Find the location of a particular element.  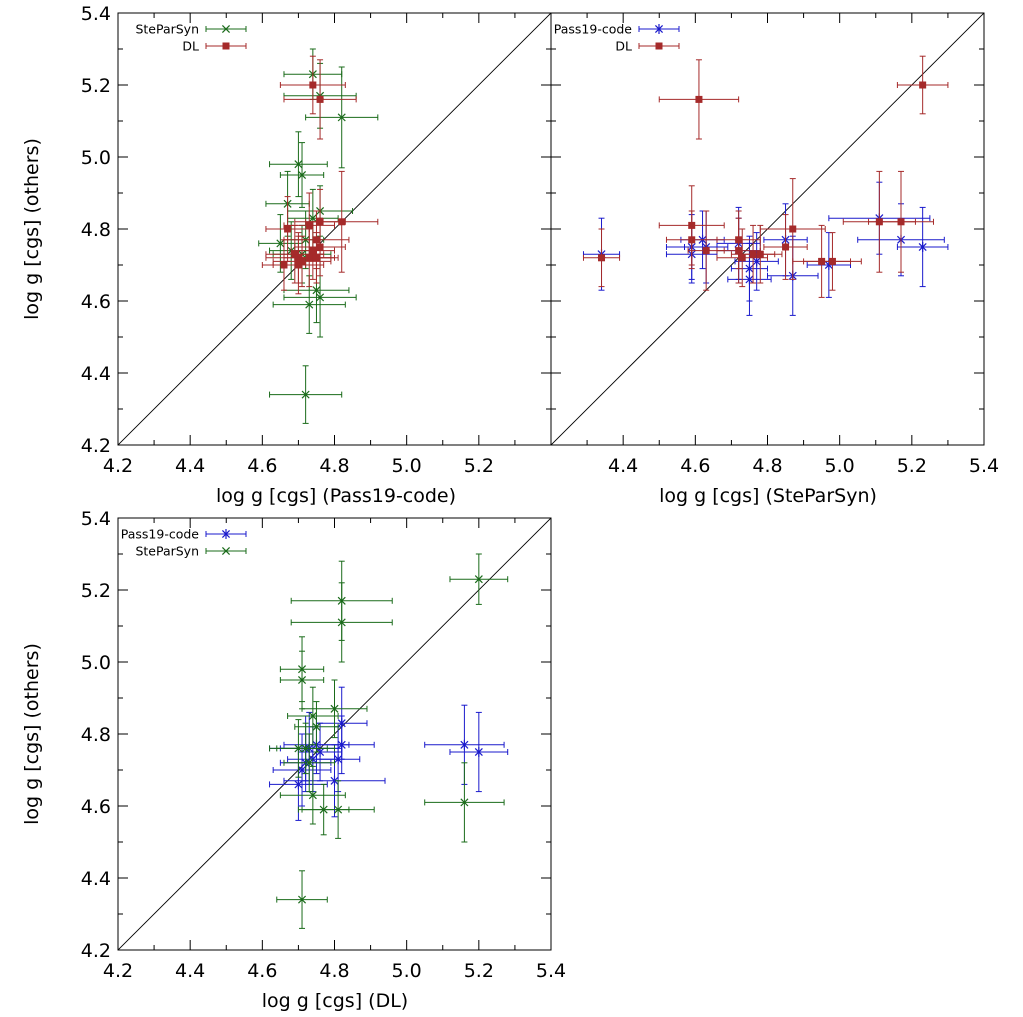

x-tick-label: 4.8 is located at coordinates (334, 971).